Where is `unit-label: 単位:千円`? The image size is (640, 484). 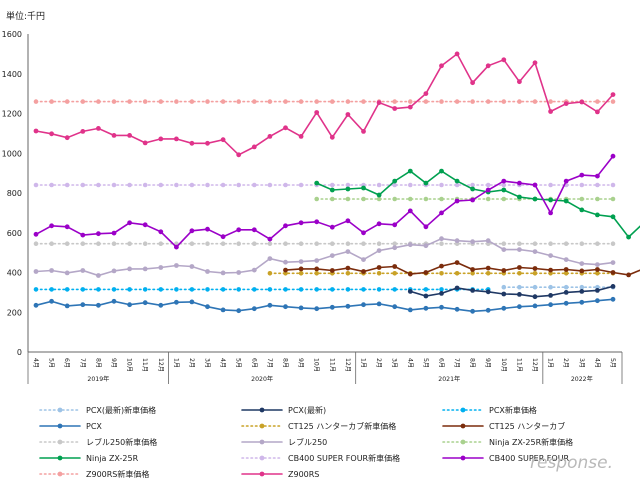 unit-label: 単位:千円 is located at coordinates (25, 16).